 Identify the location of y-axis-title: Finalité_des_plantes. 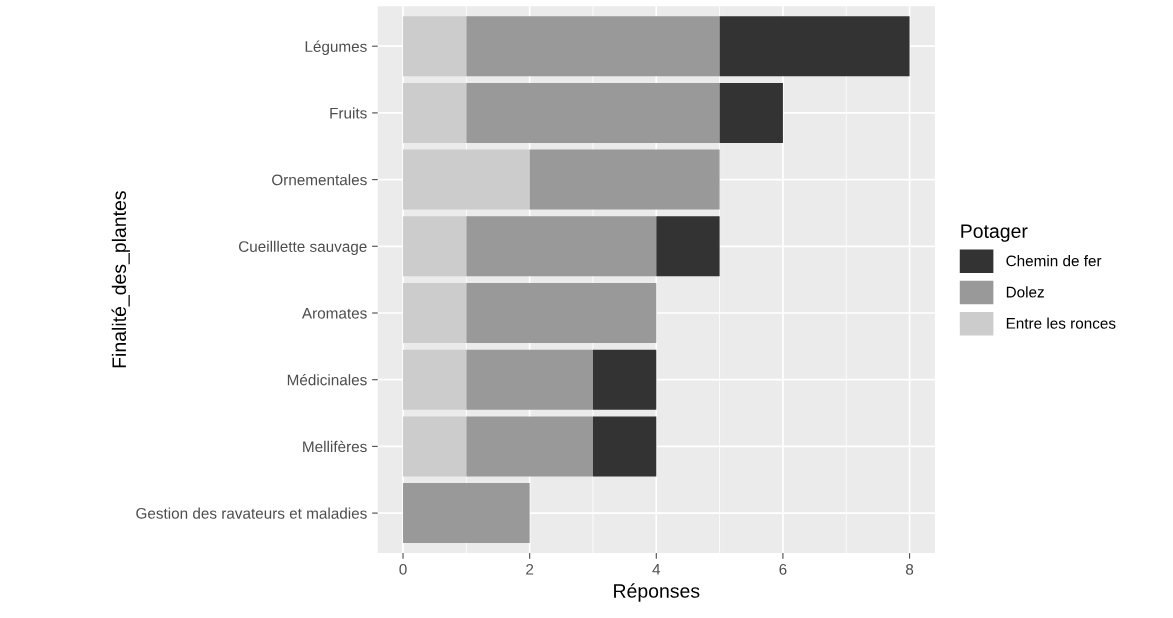
(120, 279).